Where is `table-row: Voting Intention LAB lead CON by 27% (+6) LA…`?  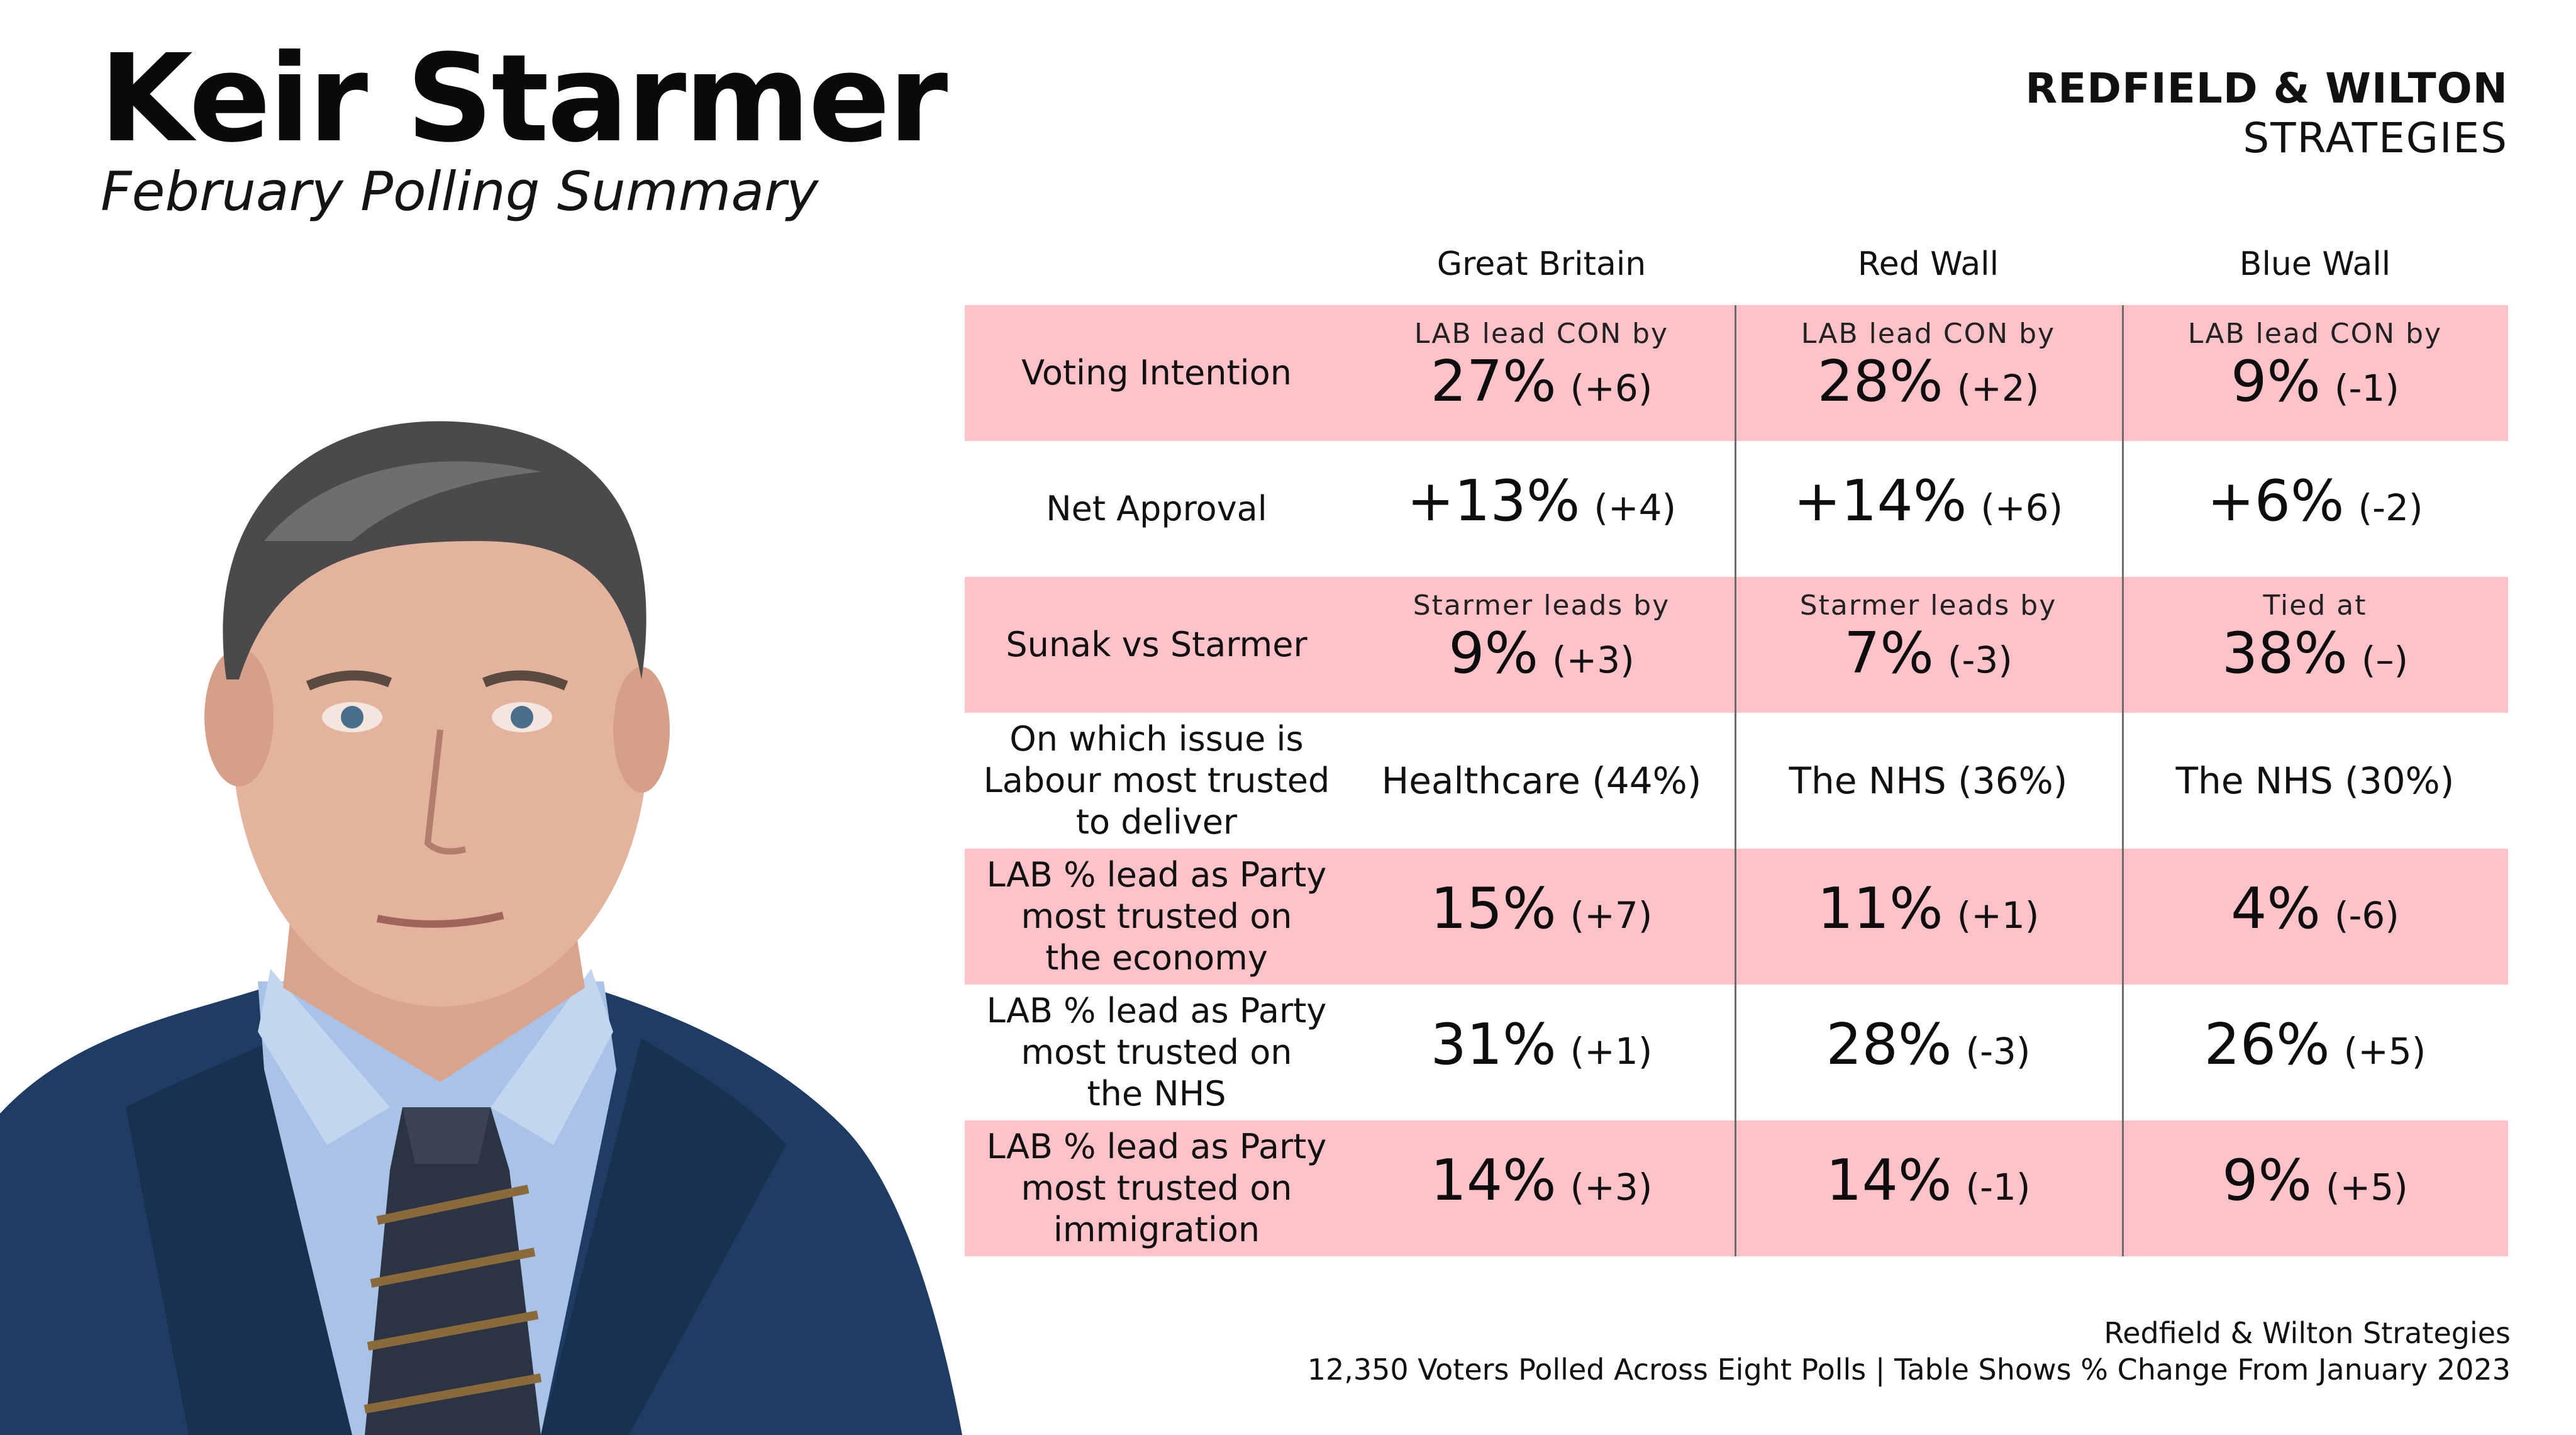 table-row: Voting Intention LAB lead CON by 27% (+6) LA… is located at coordinates (1736, 373).